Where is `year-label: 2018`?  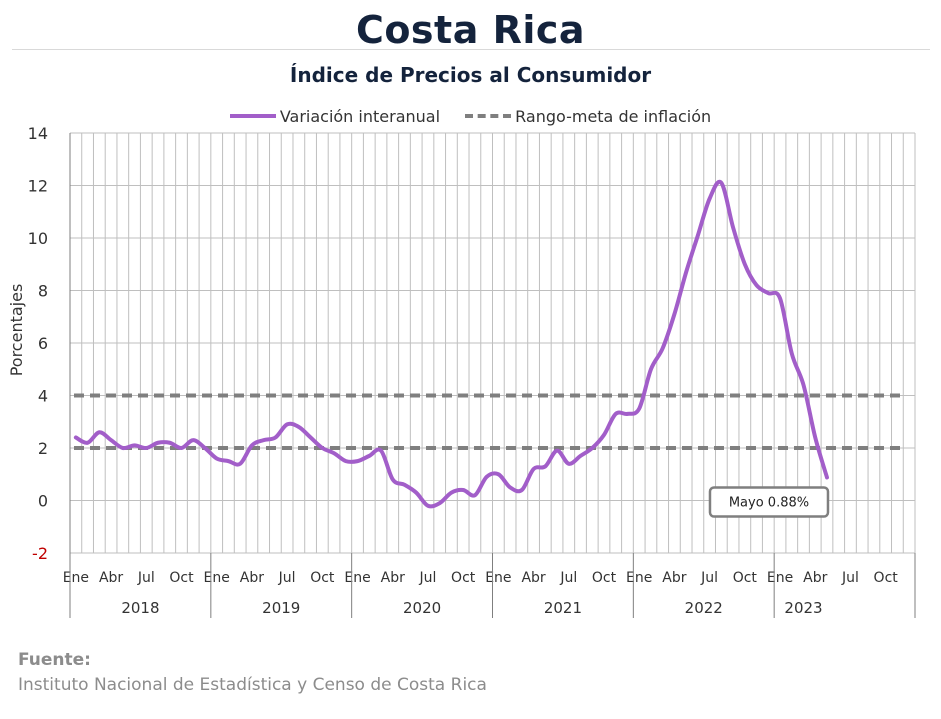
year-label: 2018 is located at coordinates (140, 608).